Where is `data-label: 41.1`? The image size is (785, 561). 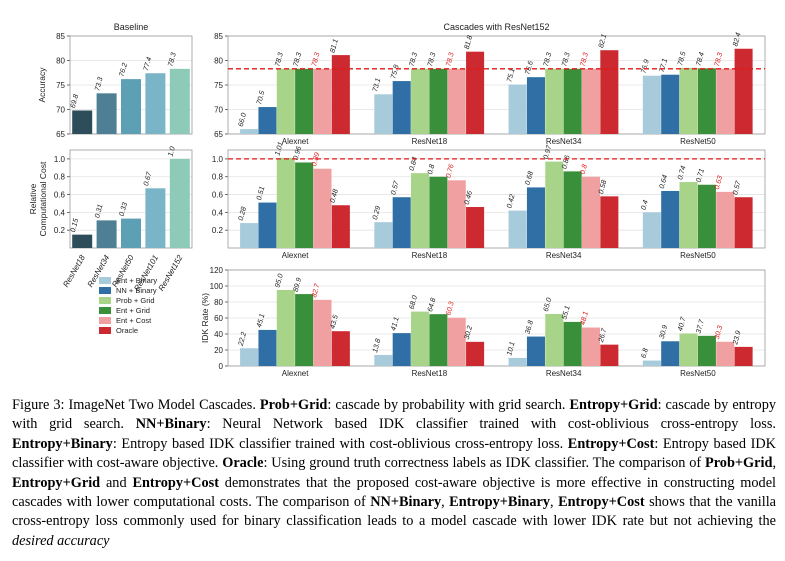 data-label: 41.1 is located at coordinates (394, 324).